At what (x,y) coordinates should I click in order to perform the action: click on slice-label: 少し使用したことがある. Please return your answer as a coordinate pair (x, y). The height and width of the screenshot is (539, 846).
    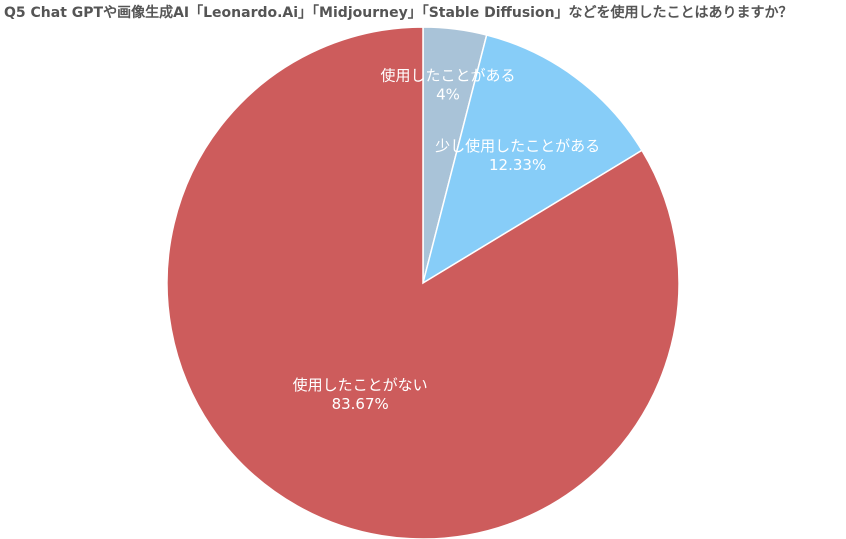
    Looking at the image, I should click on (517, 146).